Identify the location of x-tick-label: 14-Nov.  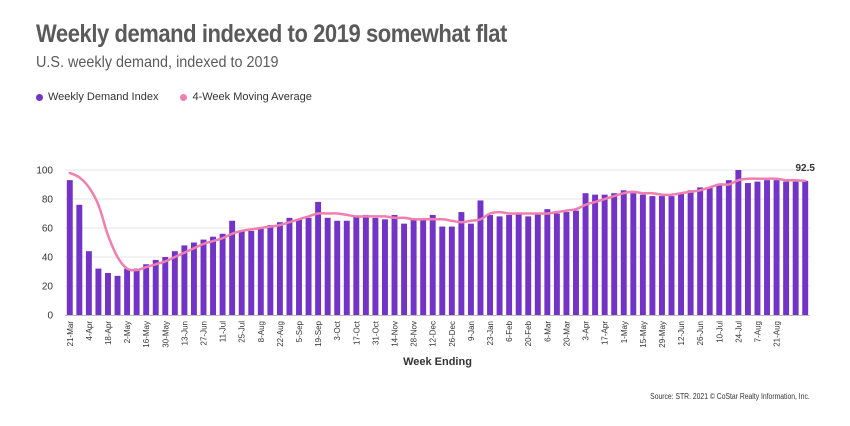
(395, 334).